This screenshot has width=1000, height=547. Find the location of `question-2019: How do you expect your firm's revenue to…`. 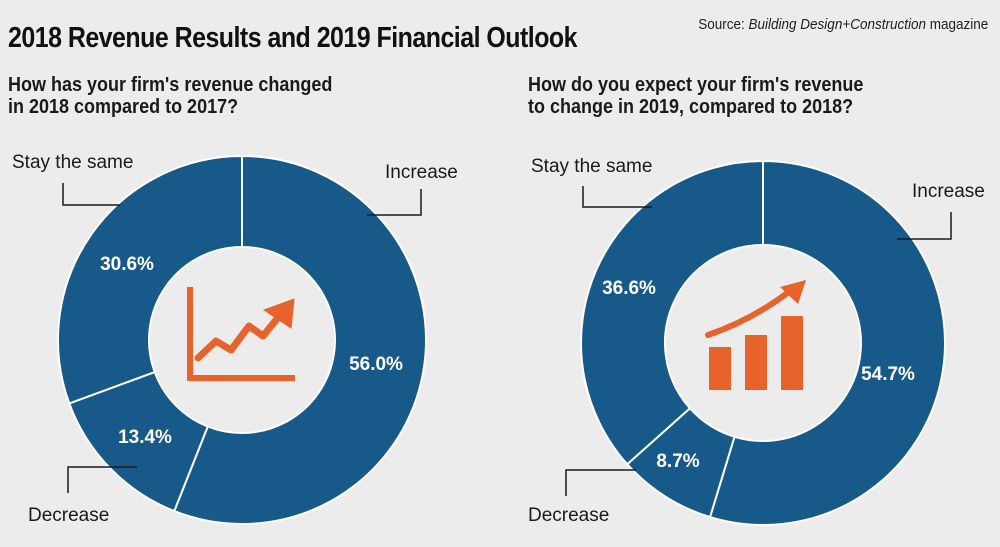

question-2019: How do you expect your firm's revenue to… is located at coordinates (695, 96).